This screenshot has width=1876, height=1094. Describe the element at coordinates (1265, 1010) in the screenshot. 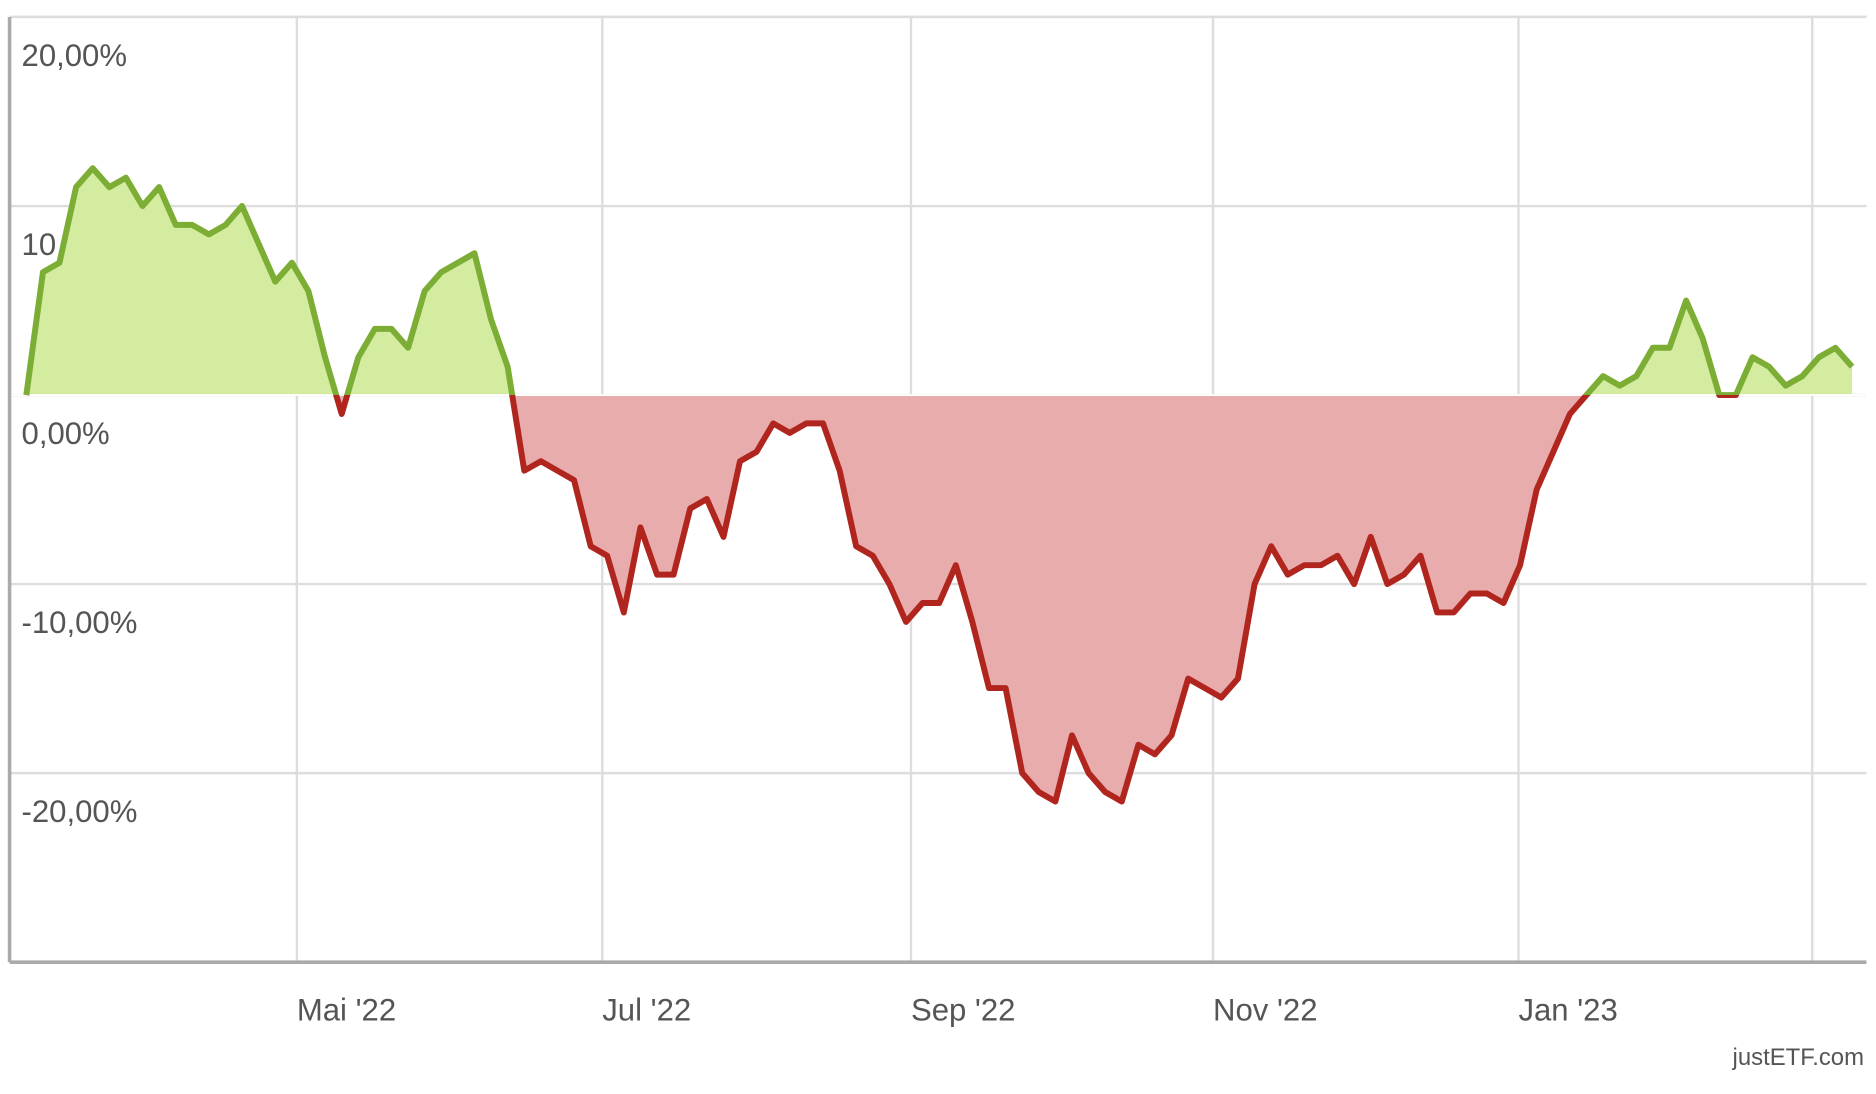

I see `x-tick-label: Nov '22` at that location.